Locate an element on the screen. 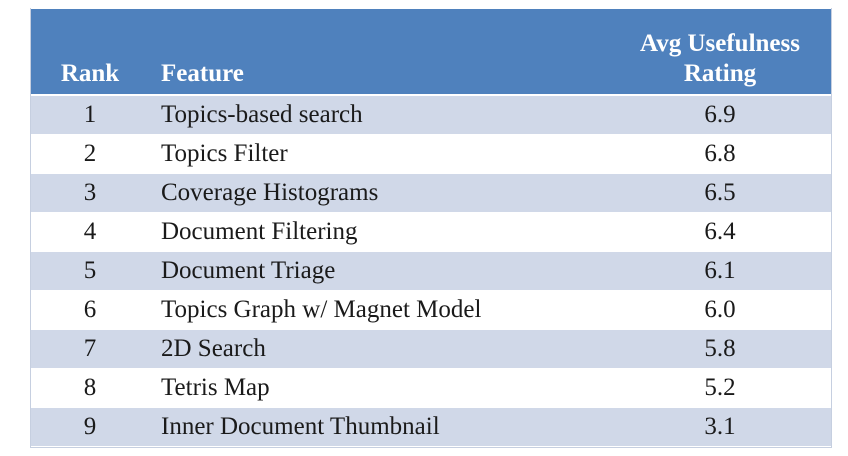 The height and width of the screenshot is (456, 848). feature-cell: Document Triage is located at coordinates (379, 271).